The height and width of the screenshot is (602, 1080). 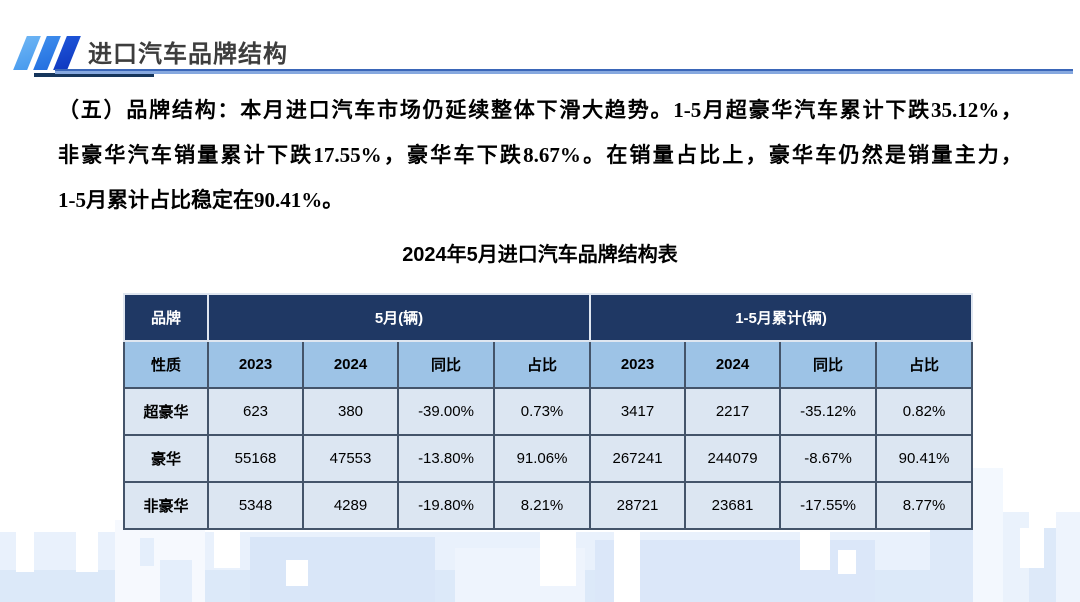 What do you see at coordinates (255, 411) in the screenshot?
I see `table-cell: 623` at bounding box center [255, 411].